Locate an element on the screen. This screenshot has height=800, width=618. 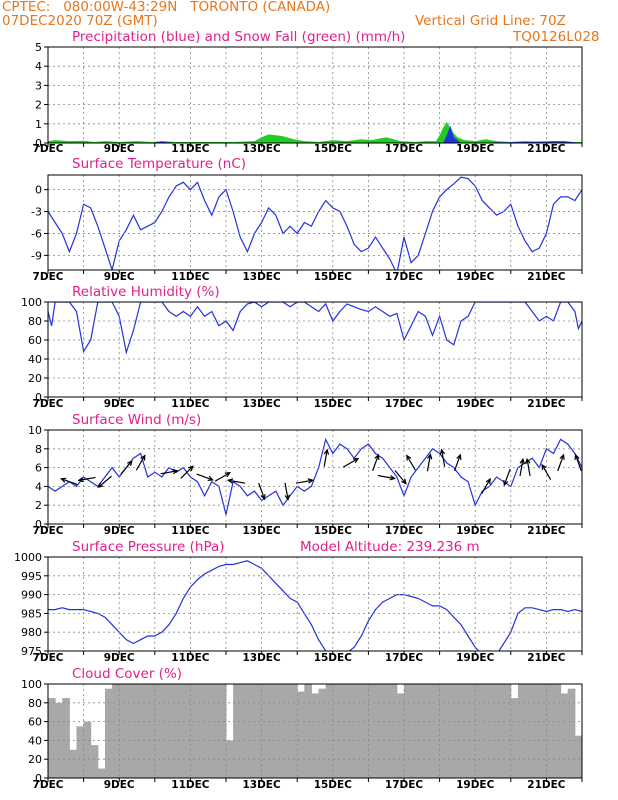
temp-panel-title: Surface Temperature (nC) is located at coordinates (159, 164).